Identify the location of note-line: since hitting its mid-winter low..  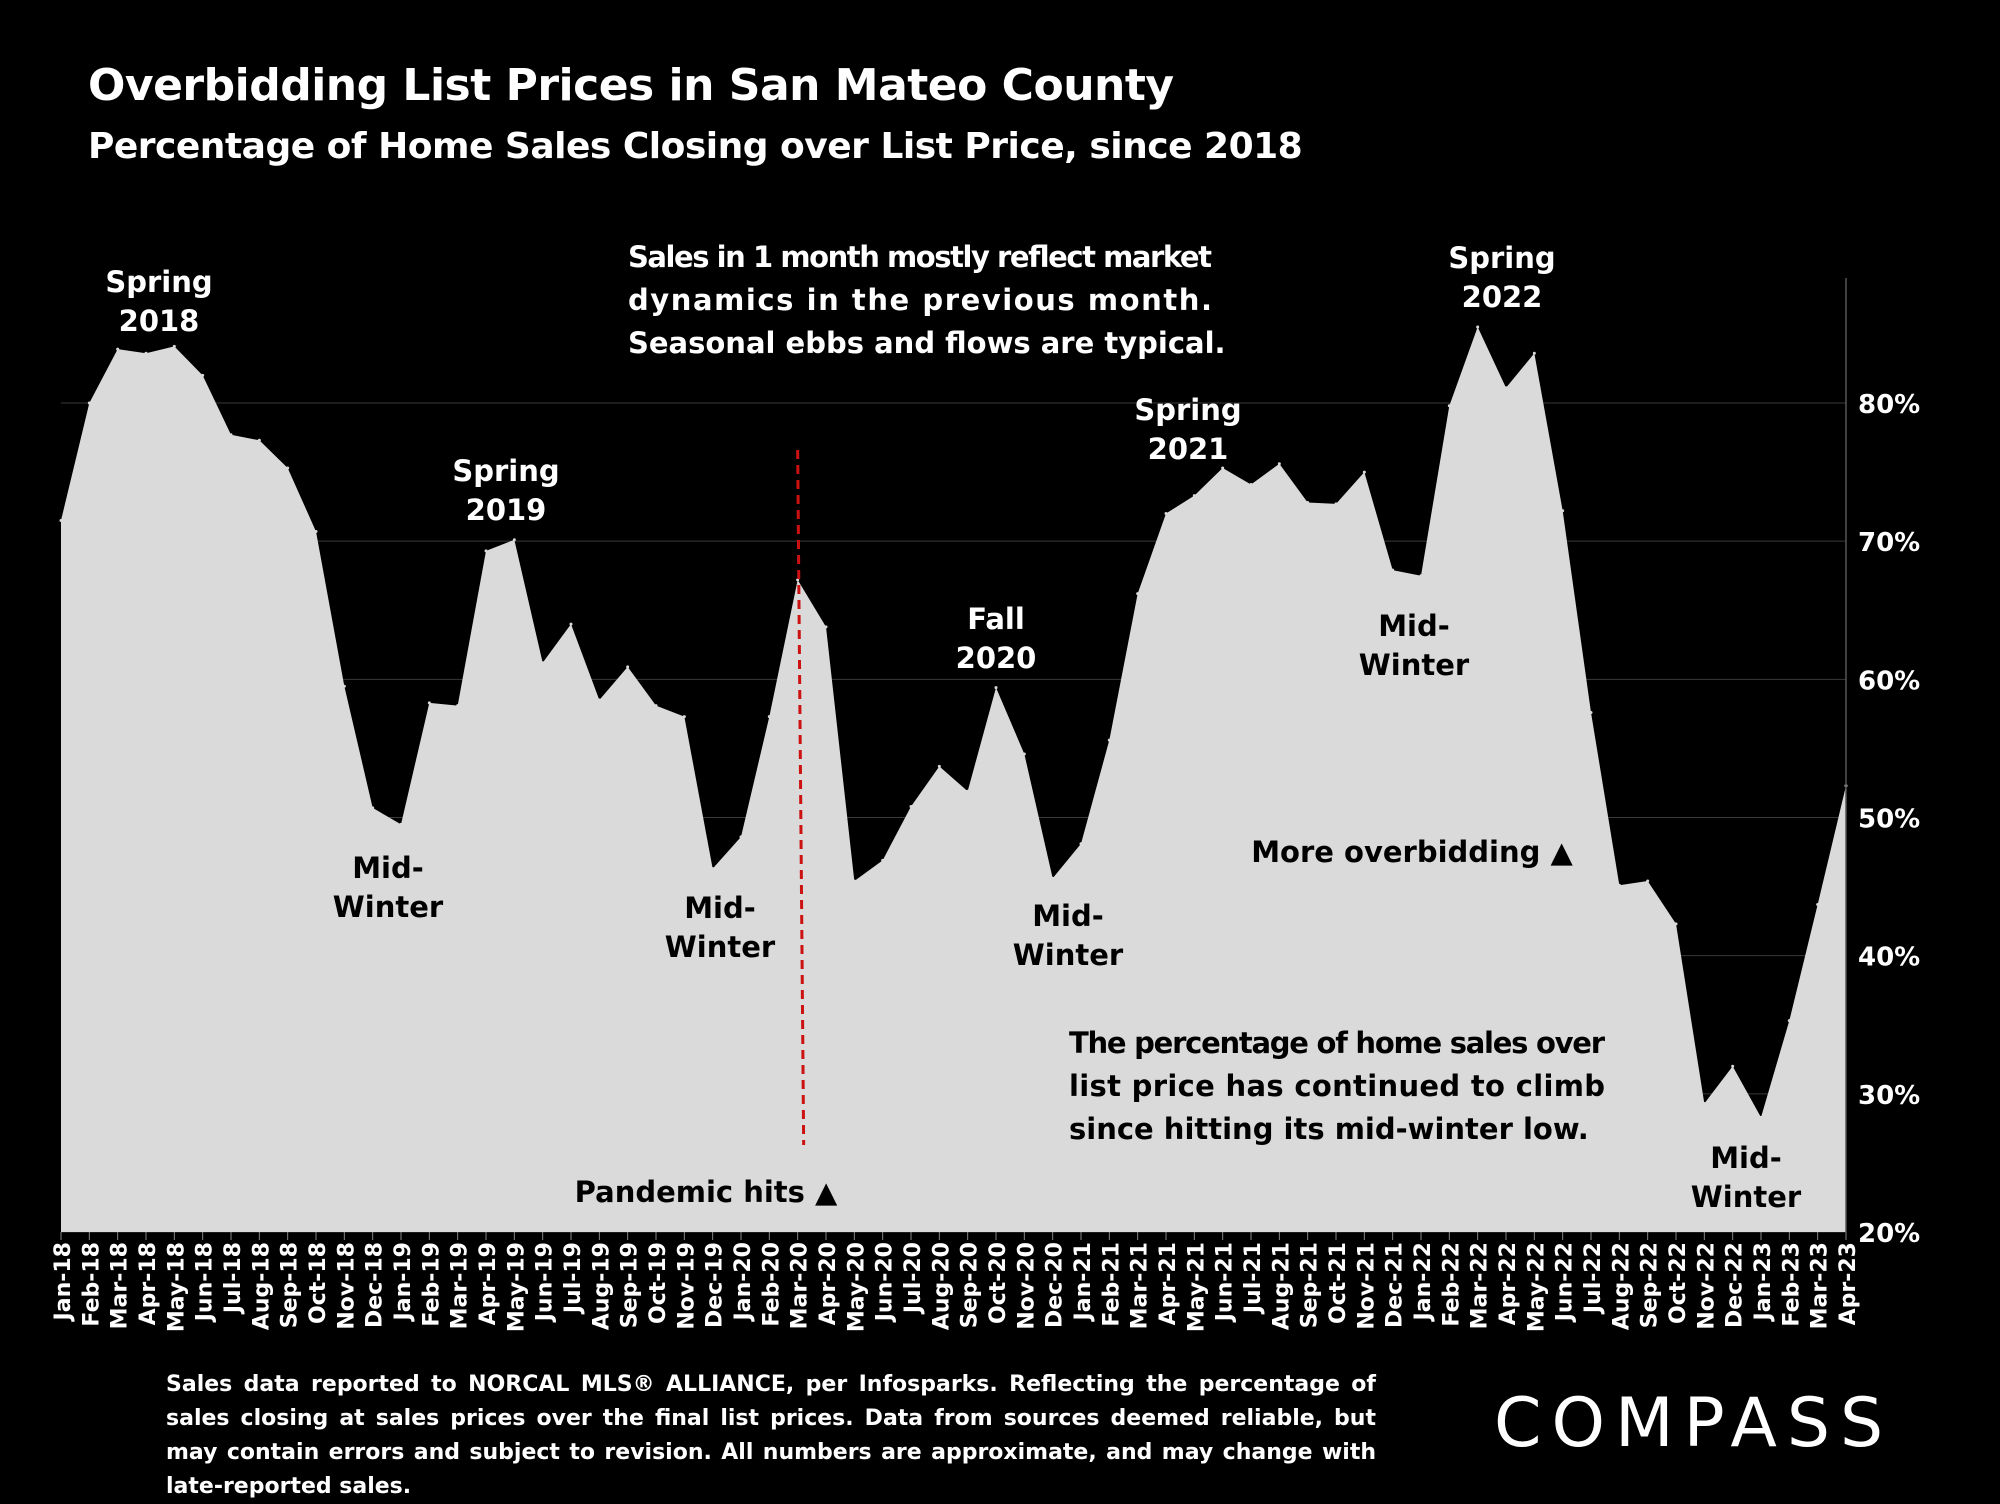
(1329, 1129).